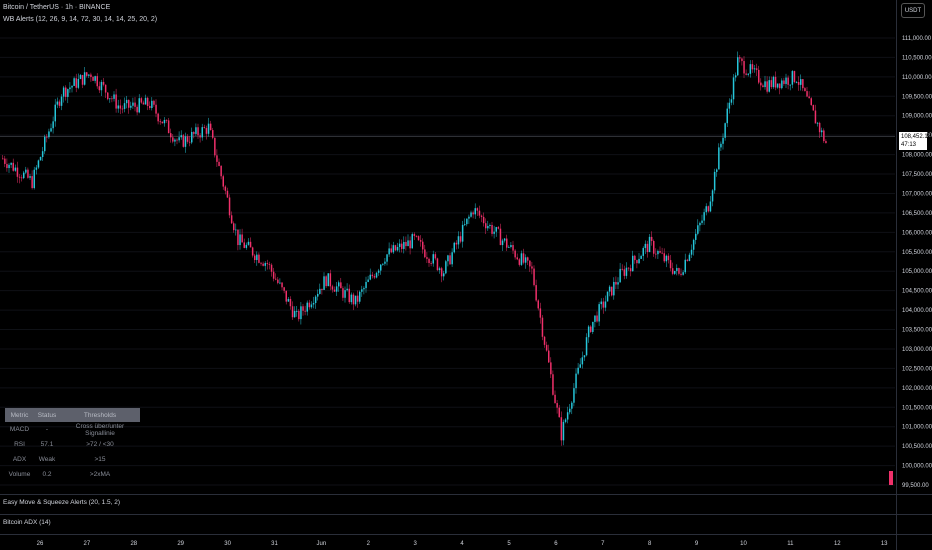  I want to click on currency-badge: USDT, so click(913, 10).